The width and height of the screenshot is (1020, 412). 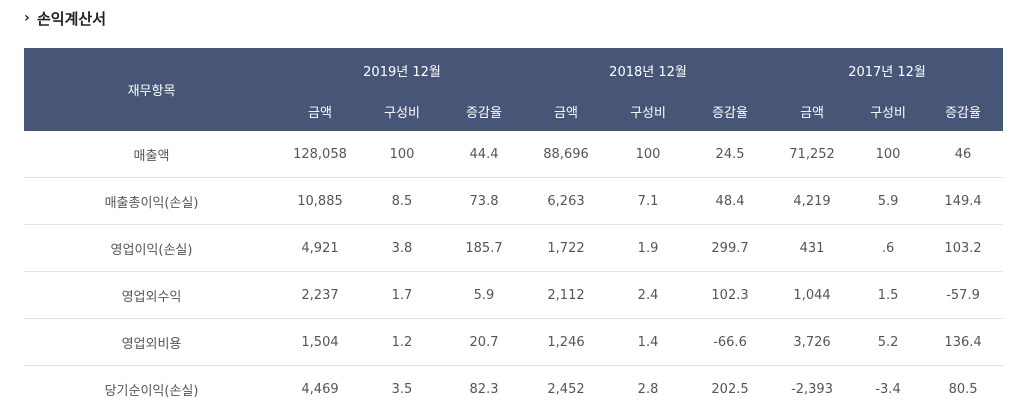 I want to click on cell-growth: 149.4, so click(x=963, y=201).